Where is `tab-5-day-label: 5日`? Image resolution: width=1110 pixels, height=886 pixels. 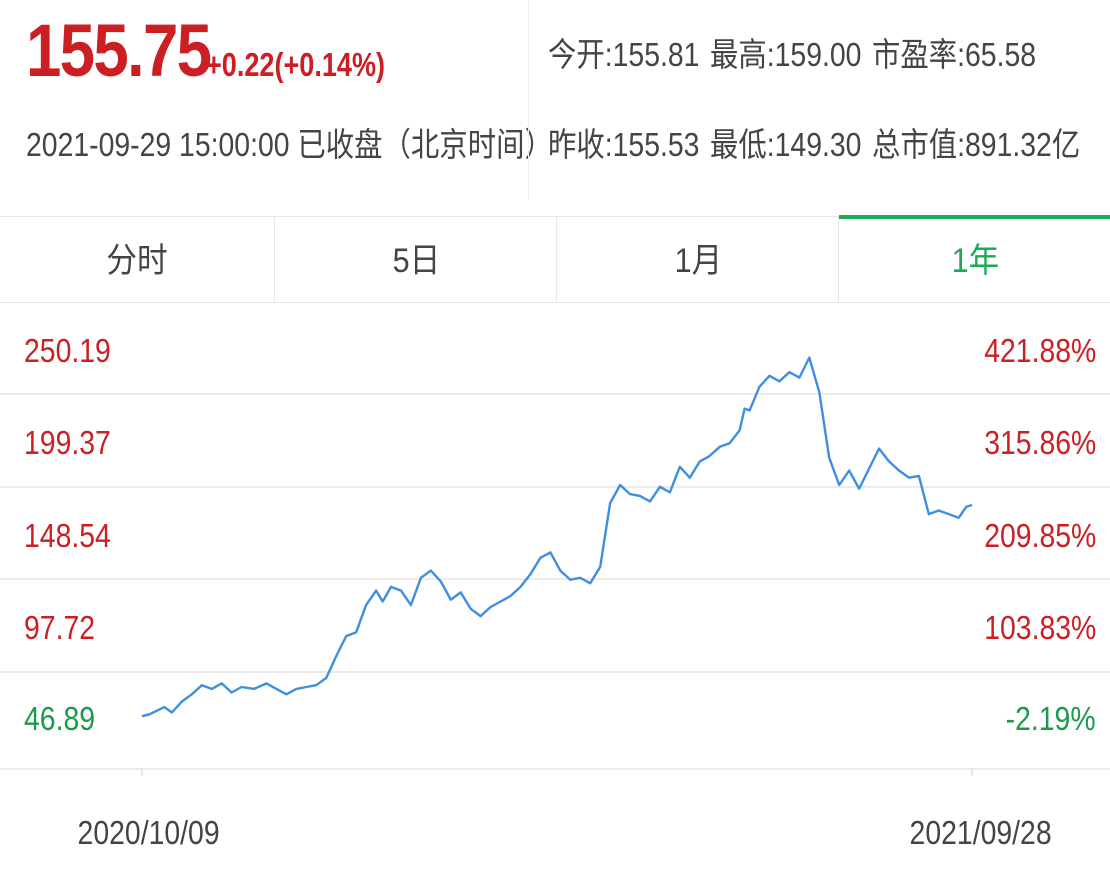
tab-5-day-label: 5日 is located at coordinates (416, 261).